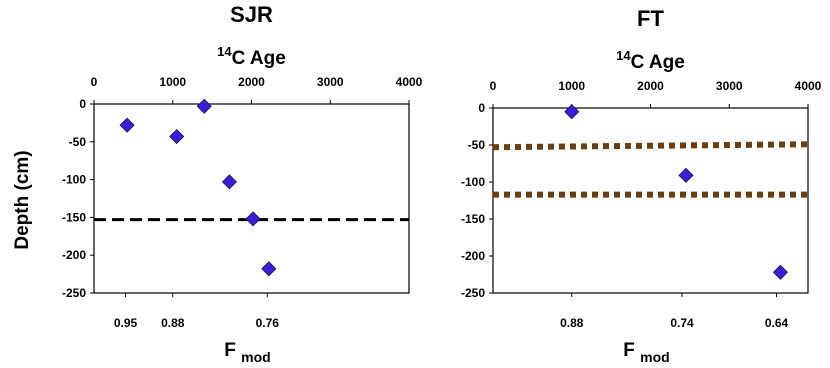 Image resolution: width=830 pixels, height=368 pixels. Describe the element at coordinates (126, 323) in the screenshot. I see `bottom-axis-tick-label: 0.95` at that location.